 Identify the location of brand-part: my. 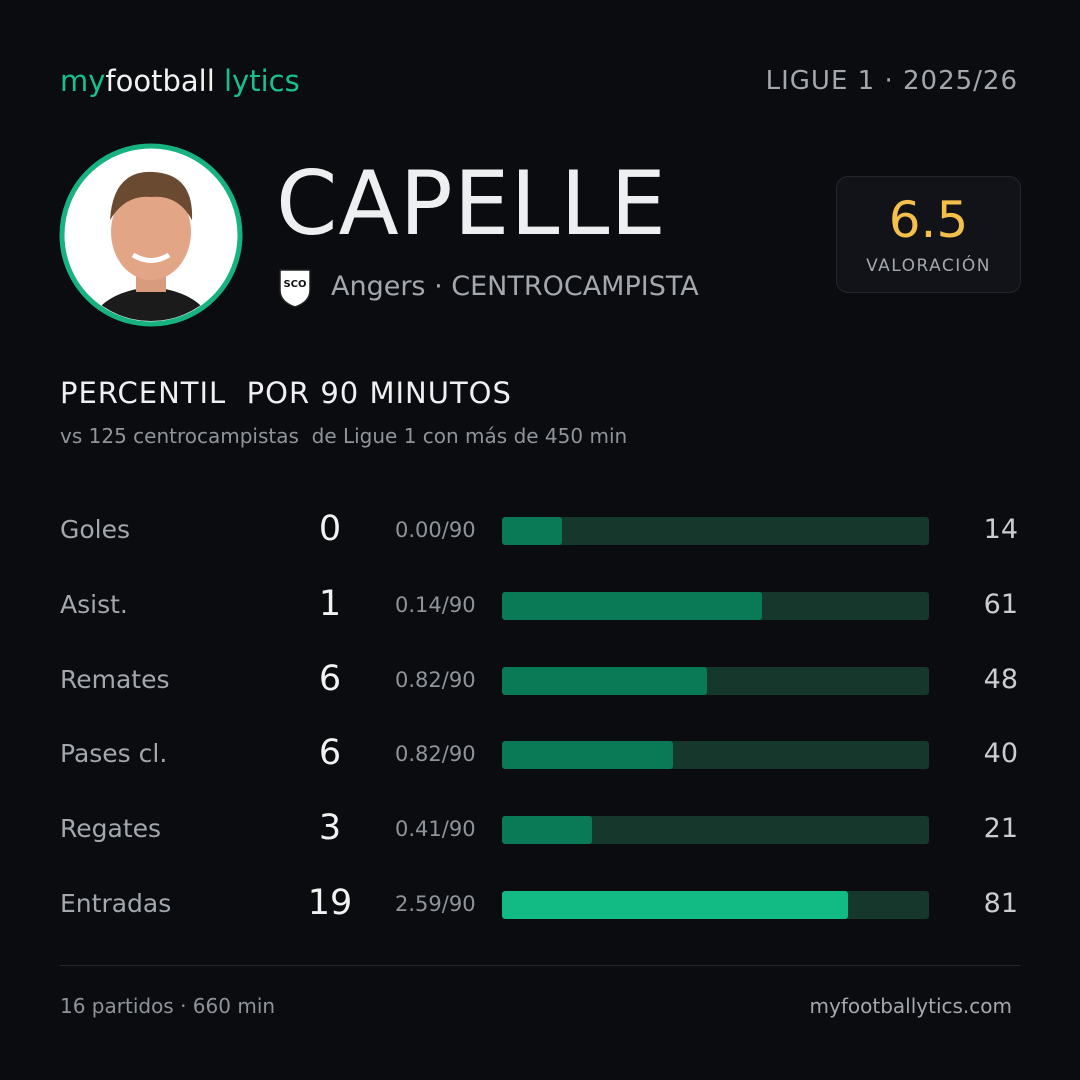
(83, 81).